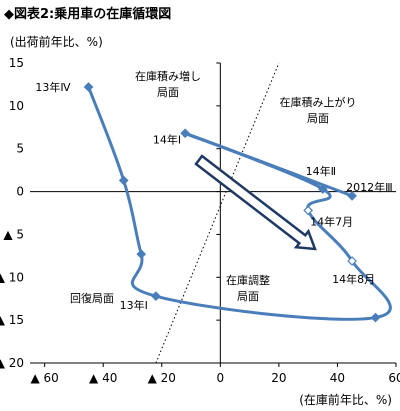 The width and height of the screenshot is (400, 411). What do you see at coordinates (16, 106) in the screenshot?
I see `y-tick-label: 10` at bounding box center [16, 106].